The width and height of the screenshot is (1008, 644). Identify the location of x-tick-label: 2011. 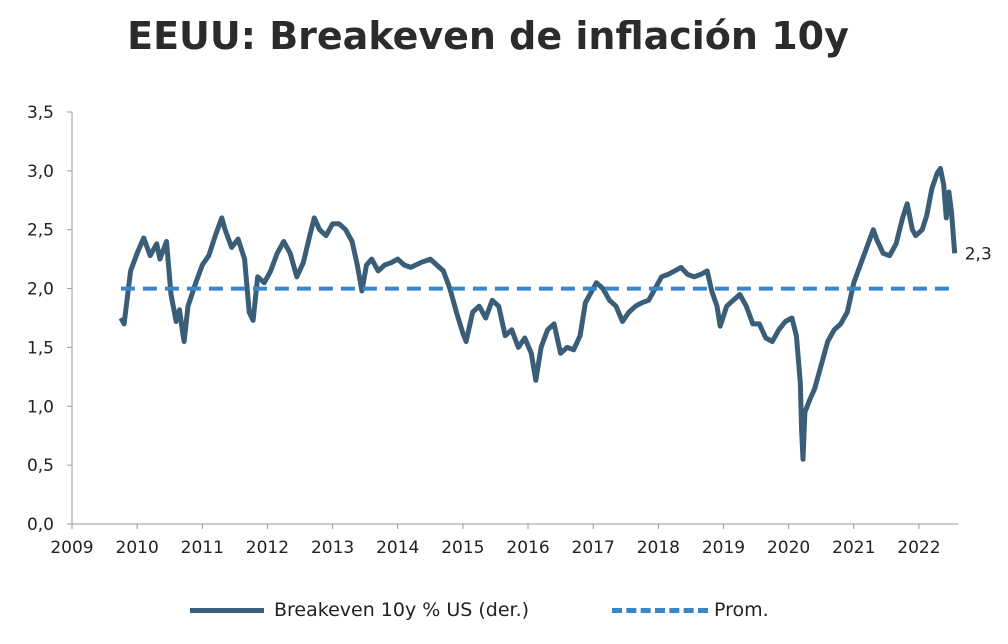
(202, 548).